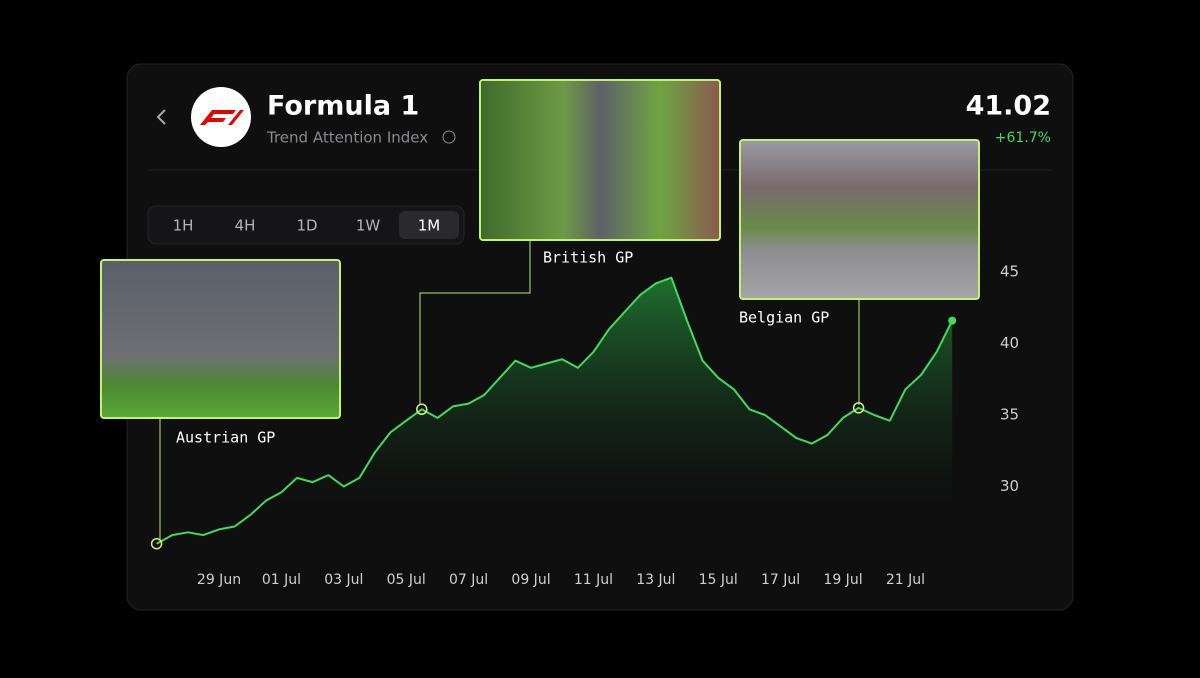 The width and height of the screenshot is (1200, 678). I want to click on logo, so click(221, 117).